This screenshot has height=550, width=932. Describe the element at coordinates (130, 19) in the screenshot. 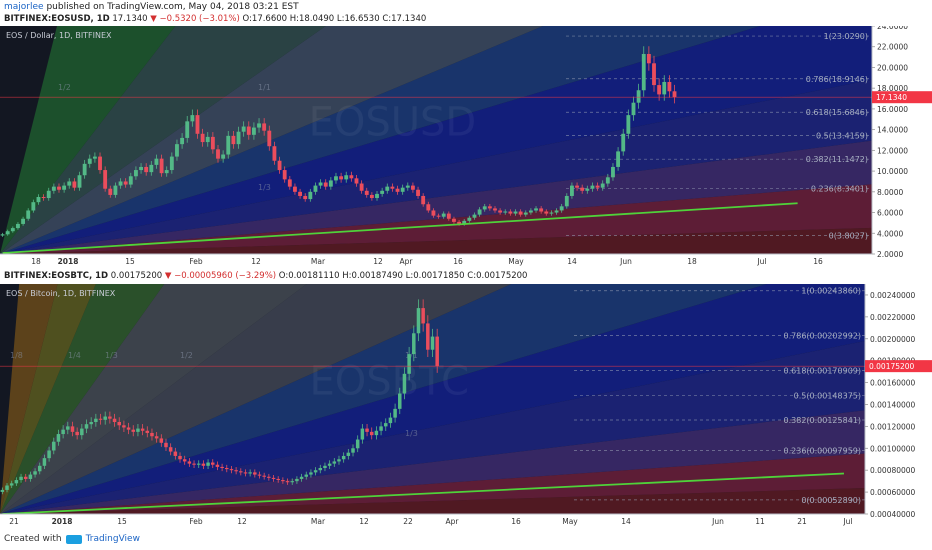

I see `last-price: 17.1340` at that location.